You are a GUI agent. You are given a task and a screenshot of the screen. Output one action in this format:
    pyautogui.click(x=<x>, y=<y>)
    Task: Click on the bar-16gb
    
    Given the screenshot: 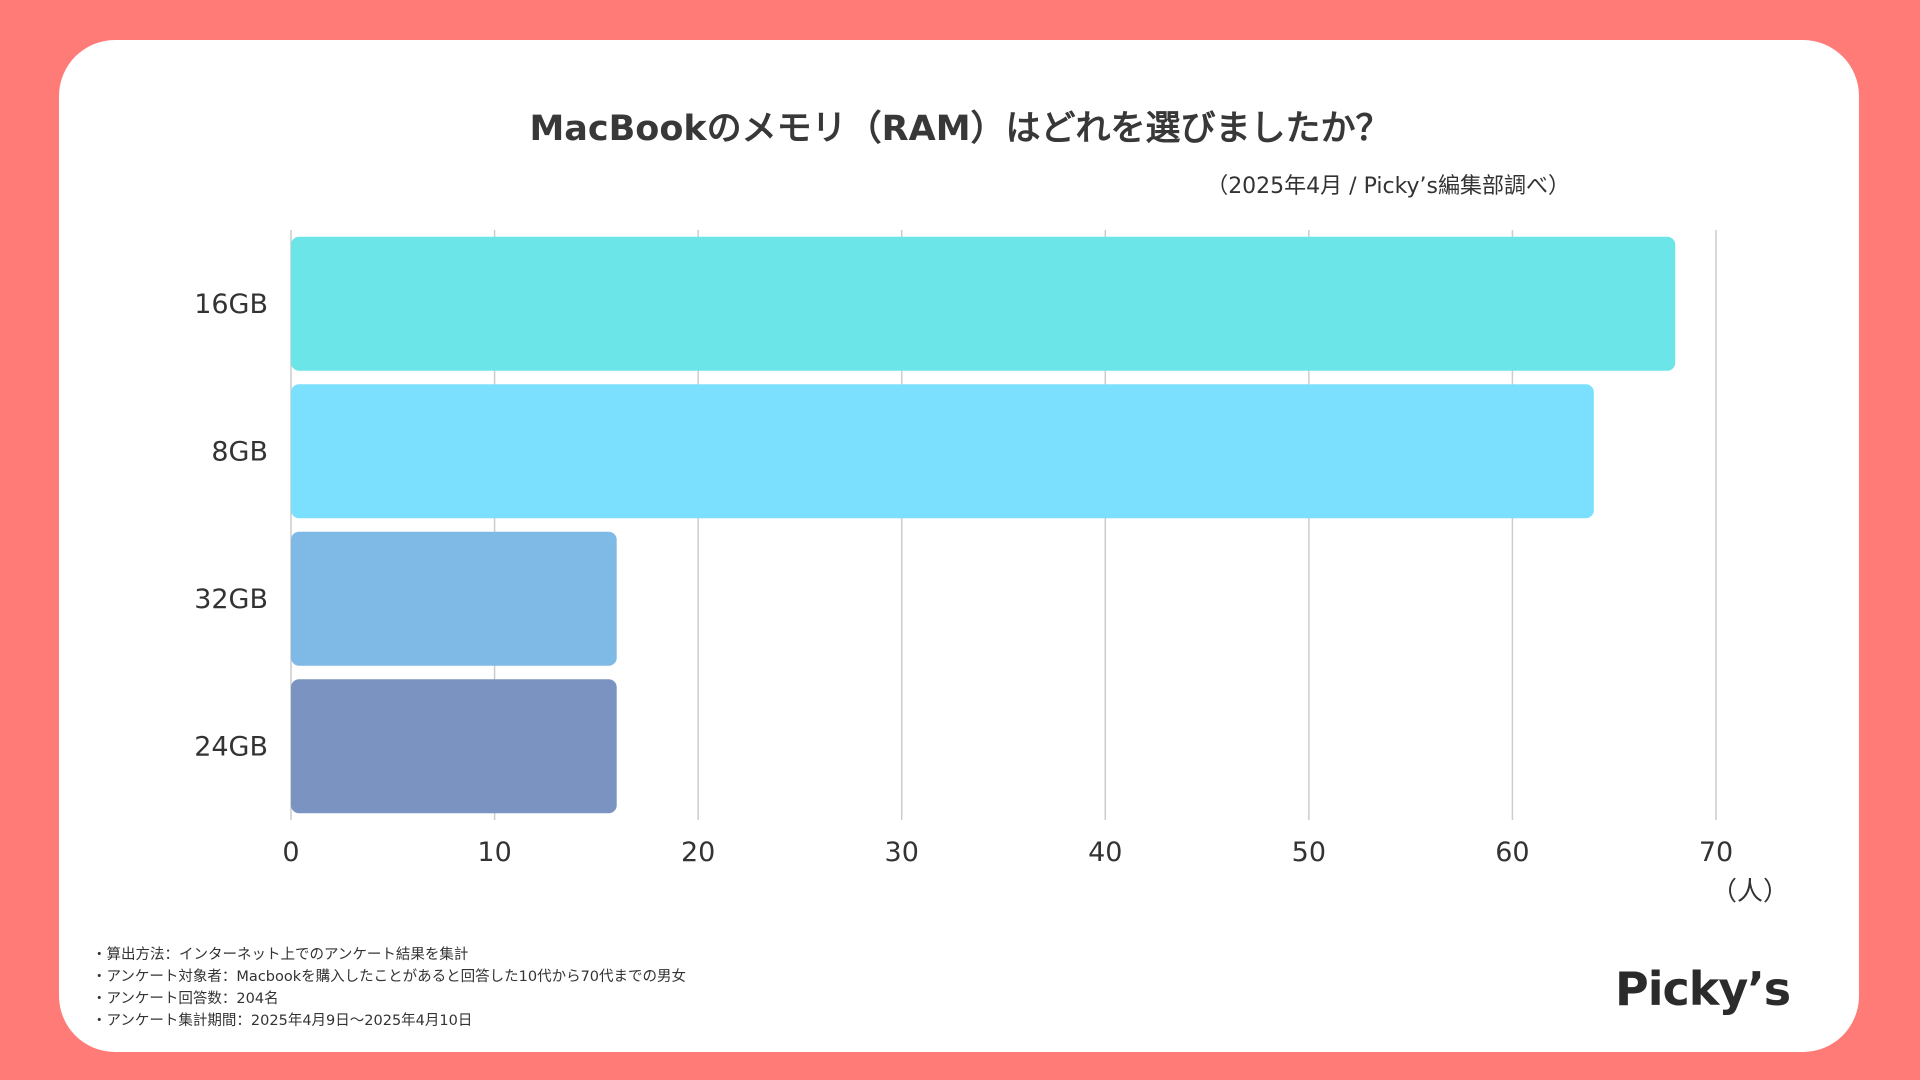 What is the action you would take?
    pyautogui.click(x=983, y=303)
    